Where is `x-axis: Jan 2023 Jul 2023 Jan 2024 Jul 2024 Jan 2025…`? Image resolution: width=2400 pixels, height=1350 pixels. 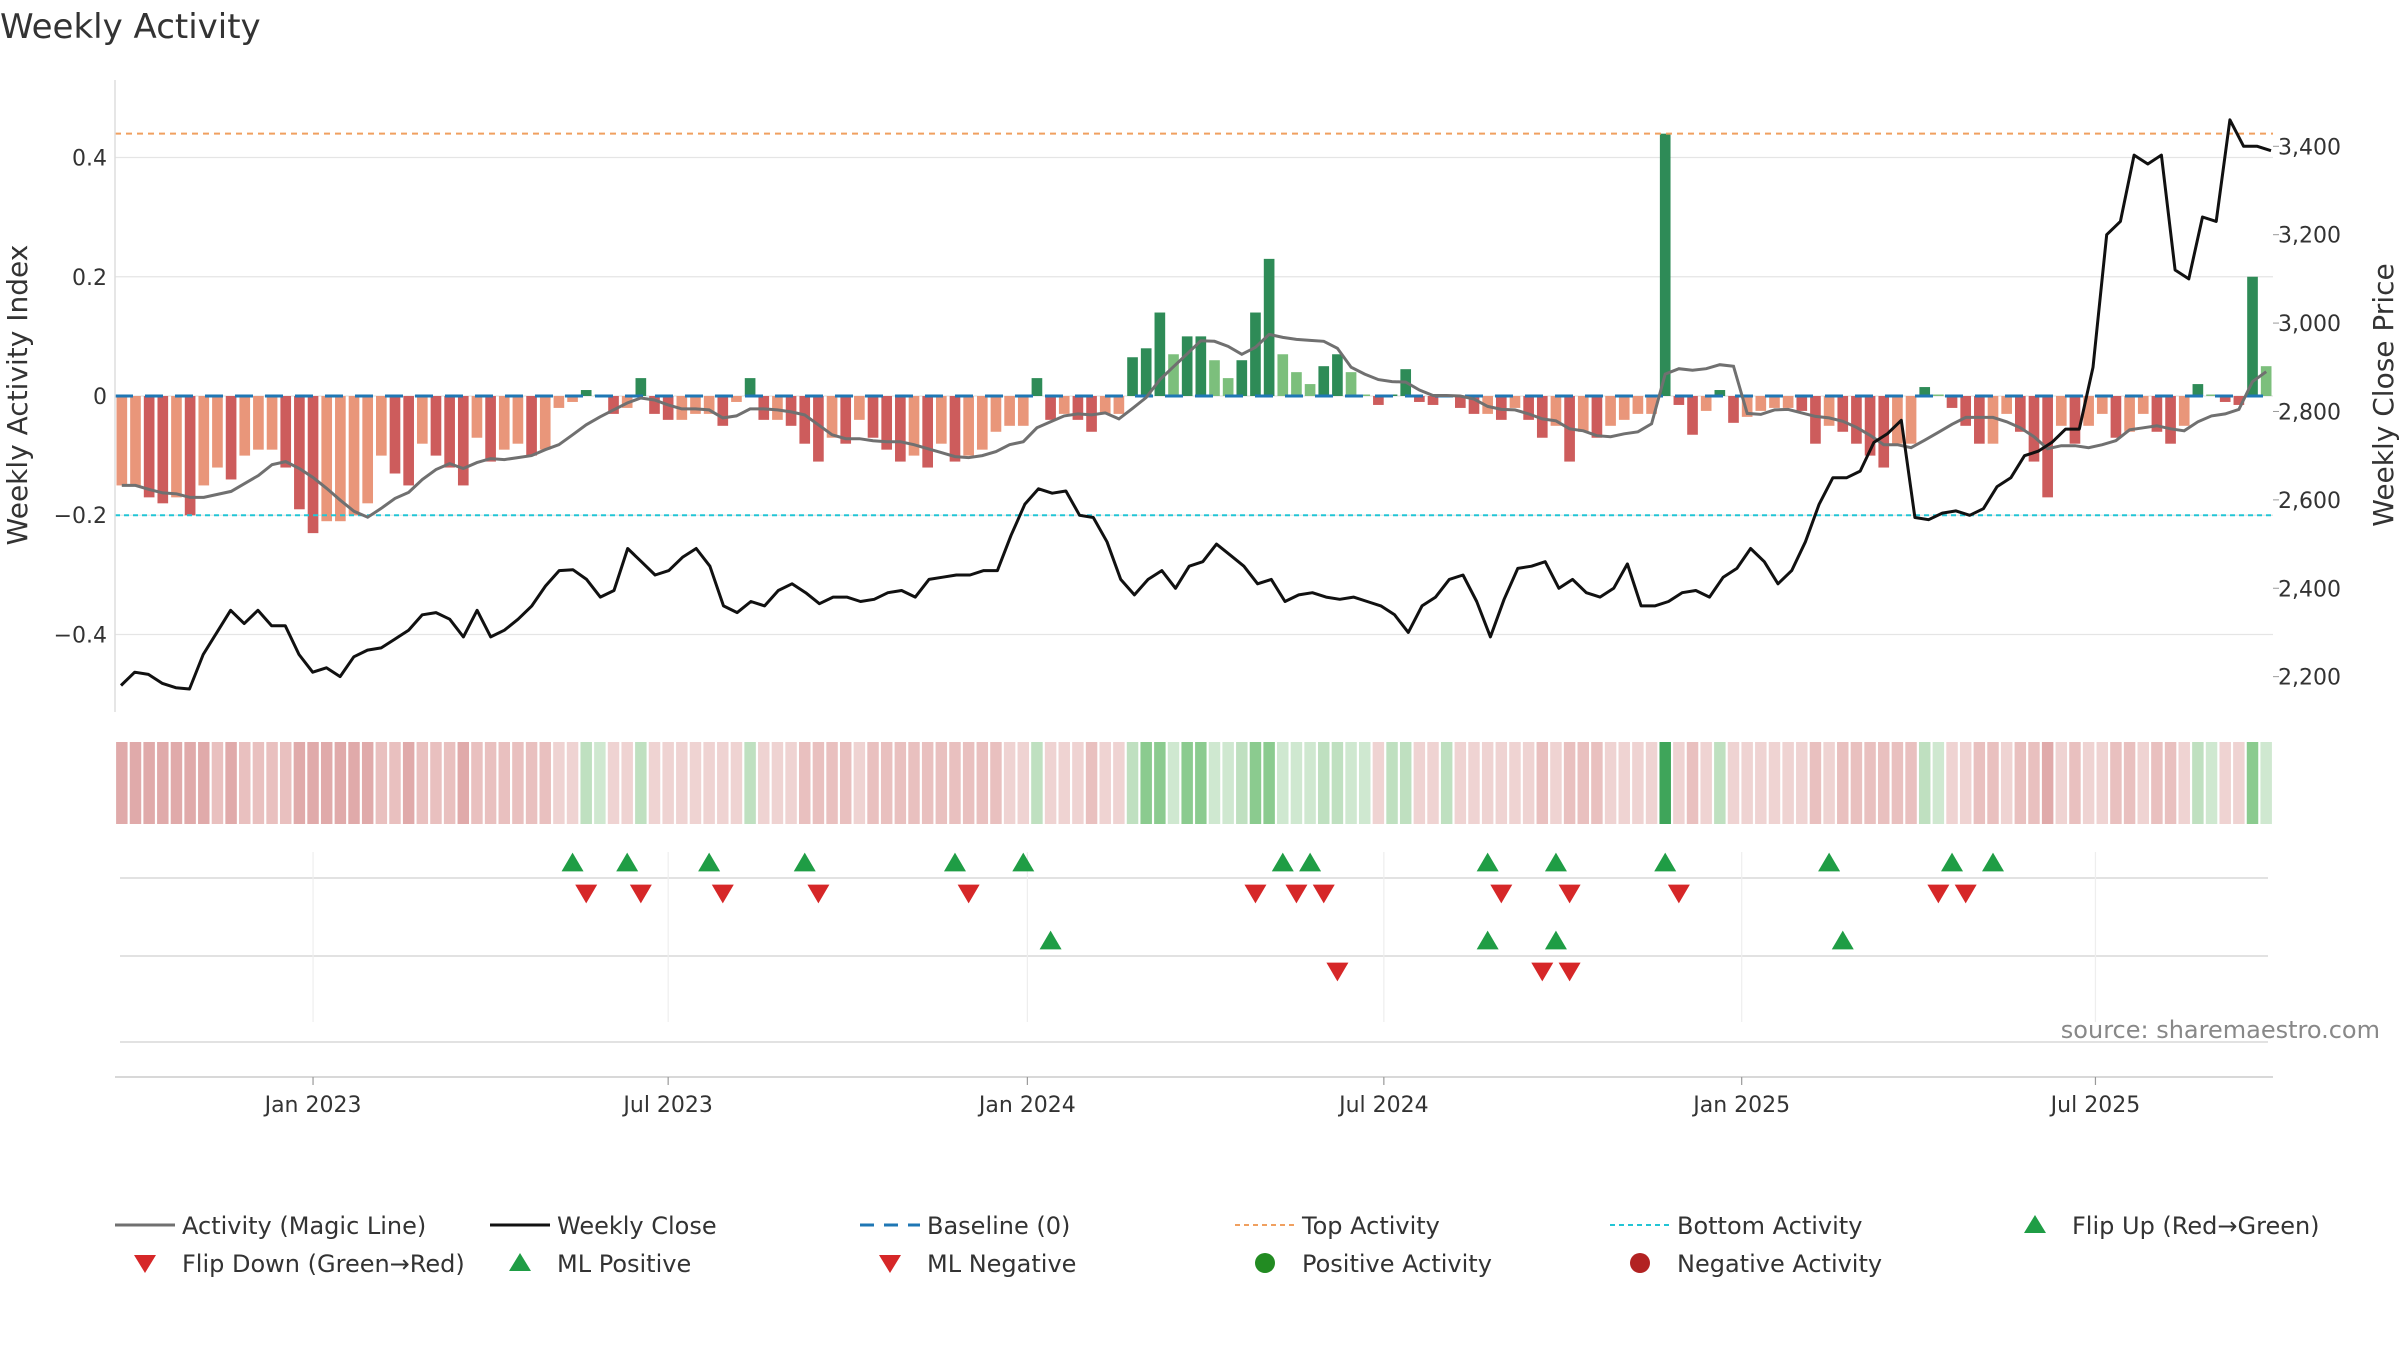
x-axis: Jan 2023 Jul 2023 Jan 2024 Jul 2024 Jan 2025… is located at coordinates (1194, 1097).